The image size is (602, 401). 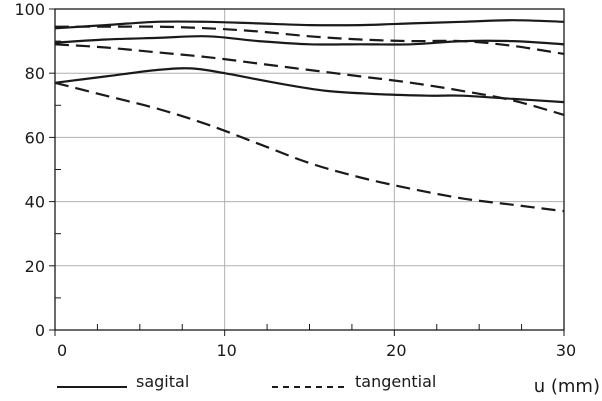 I want to click on x-tick-label: 20, so click(x=396, y=350).